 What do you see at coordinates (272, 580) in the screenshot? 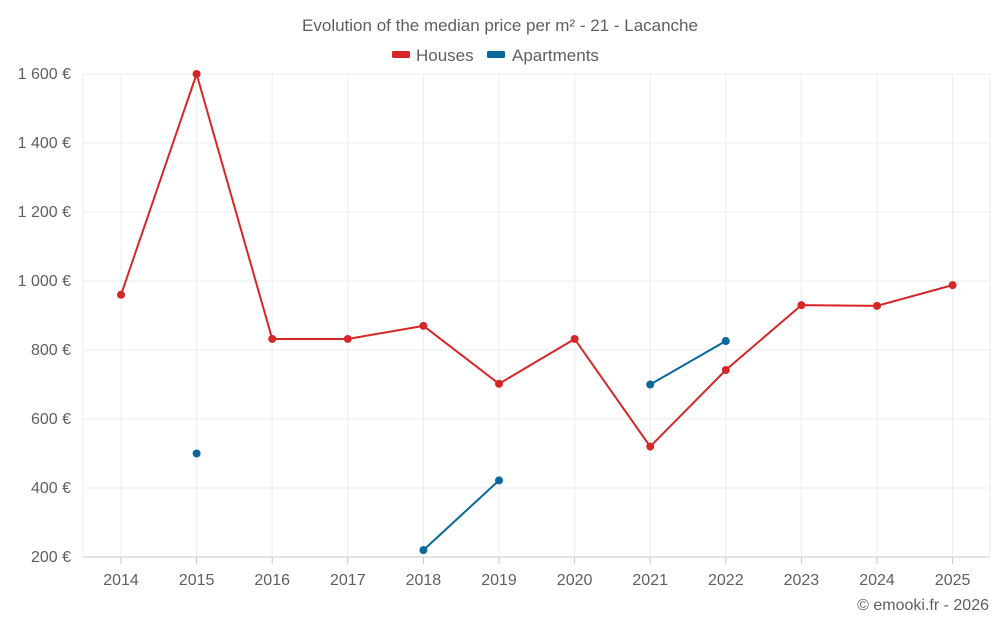
I see `x-tick-label: 2016` at bounding box center [272, 580].